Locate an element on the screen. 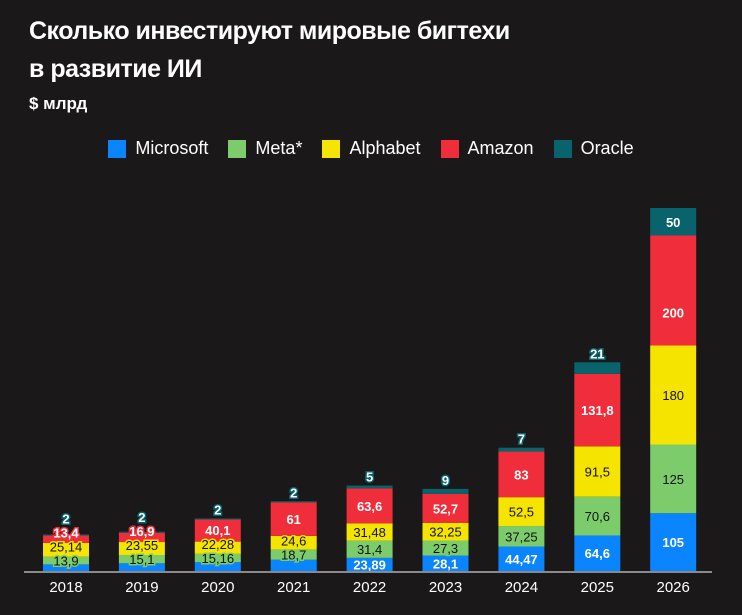 The image size is (742, 615). data-label: 23,55 is located at coordinates (142, 545).